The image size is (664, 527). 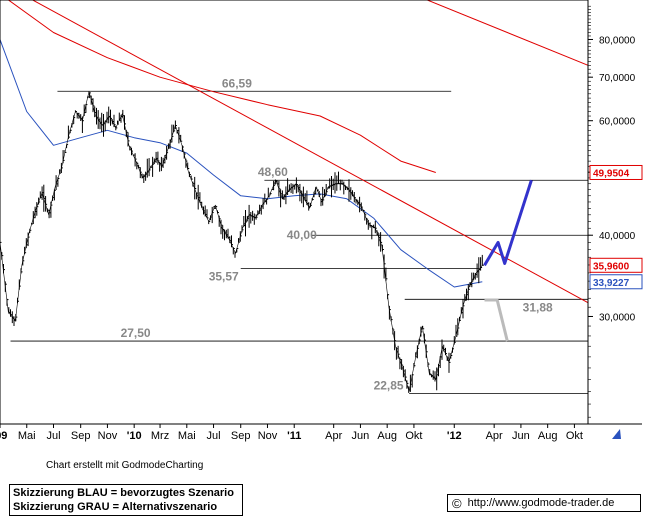 I want to click on price-tag-label: 33,9227, so click(x=611, y=283).